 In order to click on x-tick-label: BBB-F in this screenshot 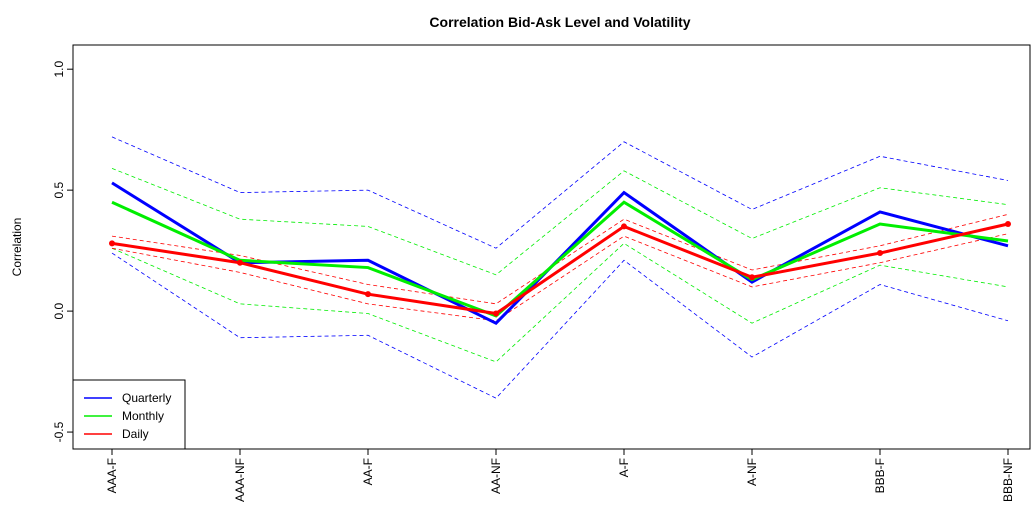, I will do `click(880, 475)`.